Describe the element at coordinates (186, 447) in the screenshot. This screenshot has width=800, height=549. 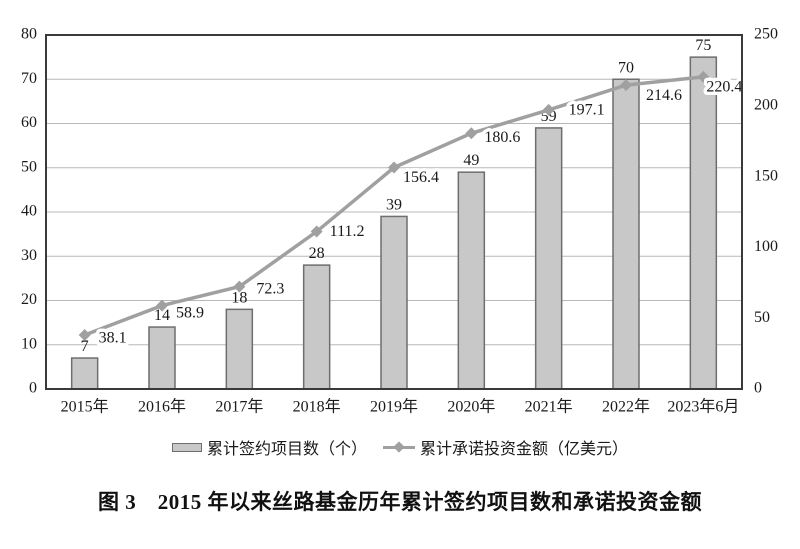
I see `bar-swatch-icon` at that location.